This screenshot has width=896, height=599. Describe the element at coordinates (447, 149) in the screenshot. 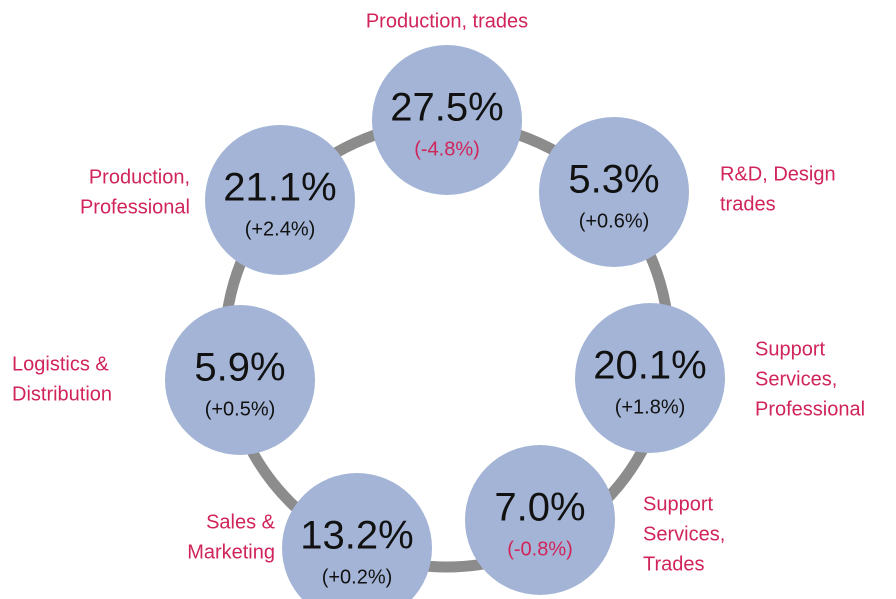

I see `node-change: (-4.8%)` at that location.